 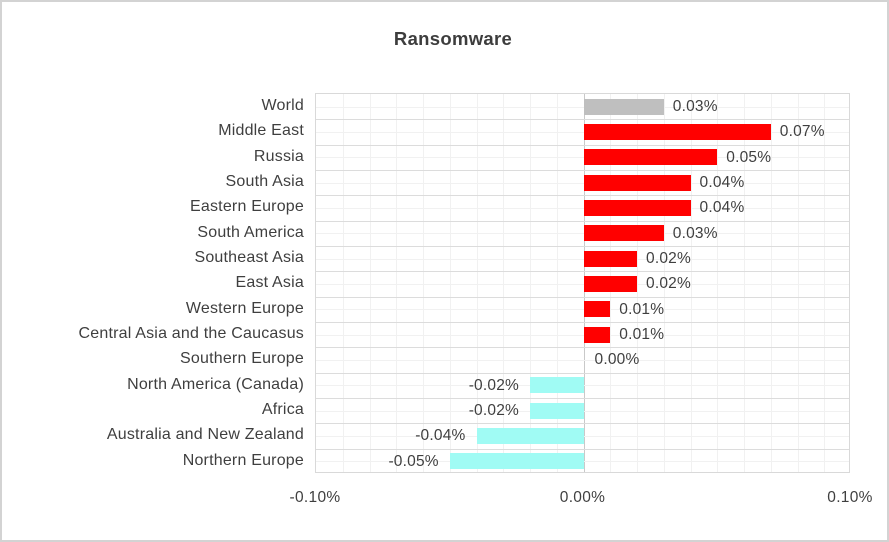 What do you see at coordinates (493, 410) in the screenshot?
I see `value-label-africa: -0.02%` at bounding box center [493, 410].